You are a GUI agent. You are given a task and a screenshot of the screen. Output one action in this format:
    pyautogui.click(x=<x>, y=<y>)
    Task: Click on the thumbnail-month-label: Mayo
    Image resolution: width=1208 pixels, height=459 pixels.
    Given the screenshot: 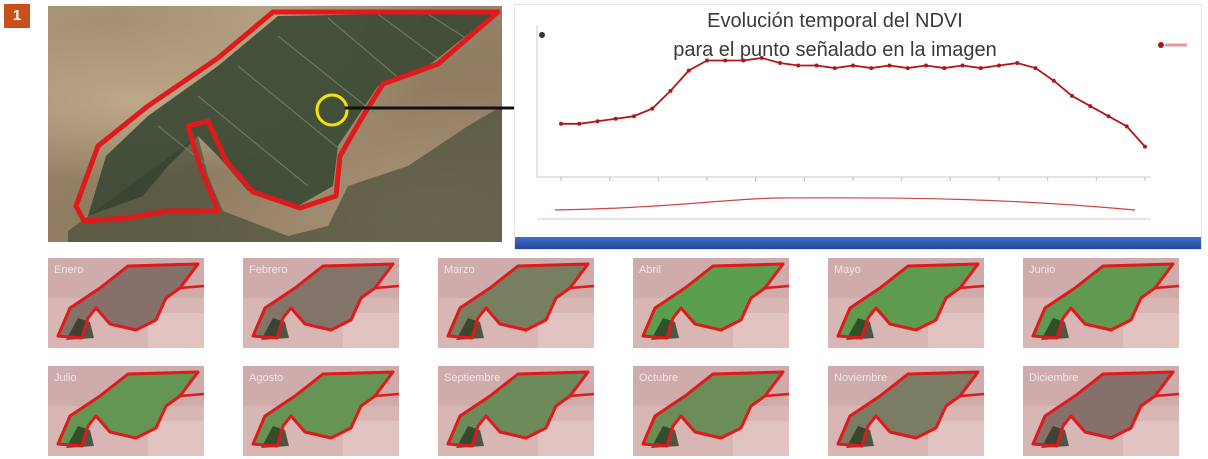 What is the action you would take?
    pyautogui.click(x=847, y=270)
    